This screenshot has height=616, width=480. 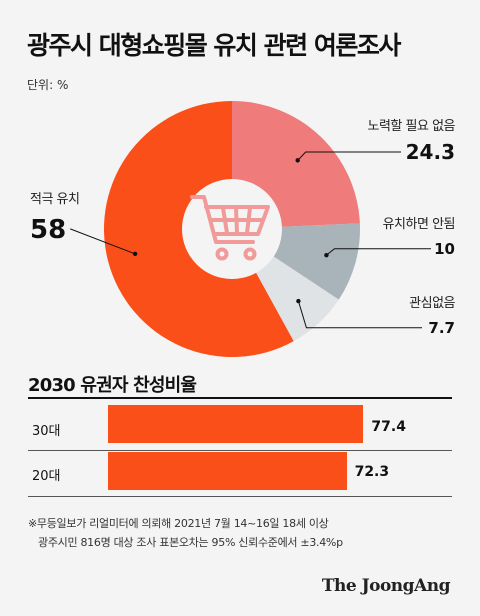 I want to click on unit-label: 단위: %, so click(x=48, y=85).